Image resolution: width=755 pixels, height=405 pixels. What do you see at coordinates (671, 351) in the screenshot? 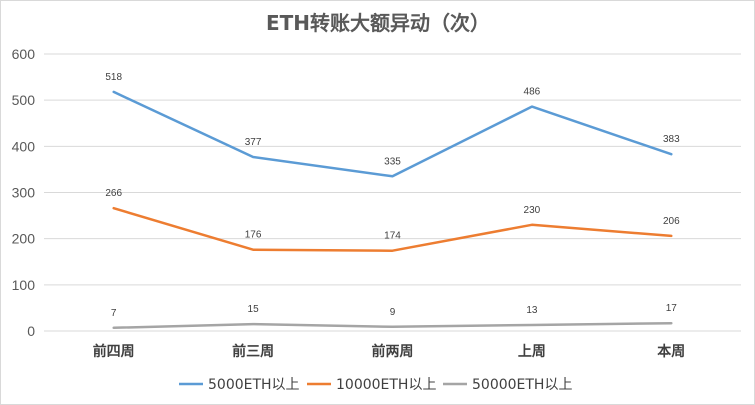
I see `x-tick-label: 本周` at bounding box center [671, 351].